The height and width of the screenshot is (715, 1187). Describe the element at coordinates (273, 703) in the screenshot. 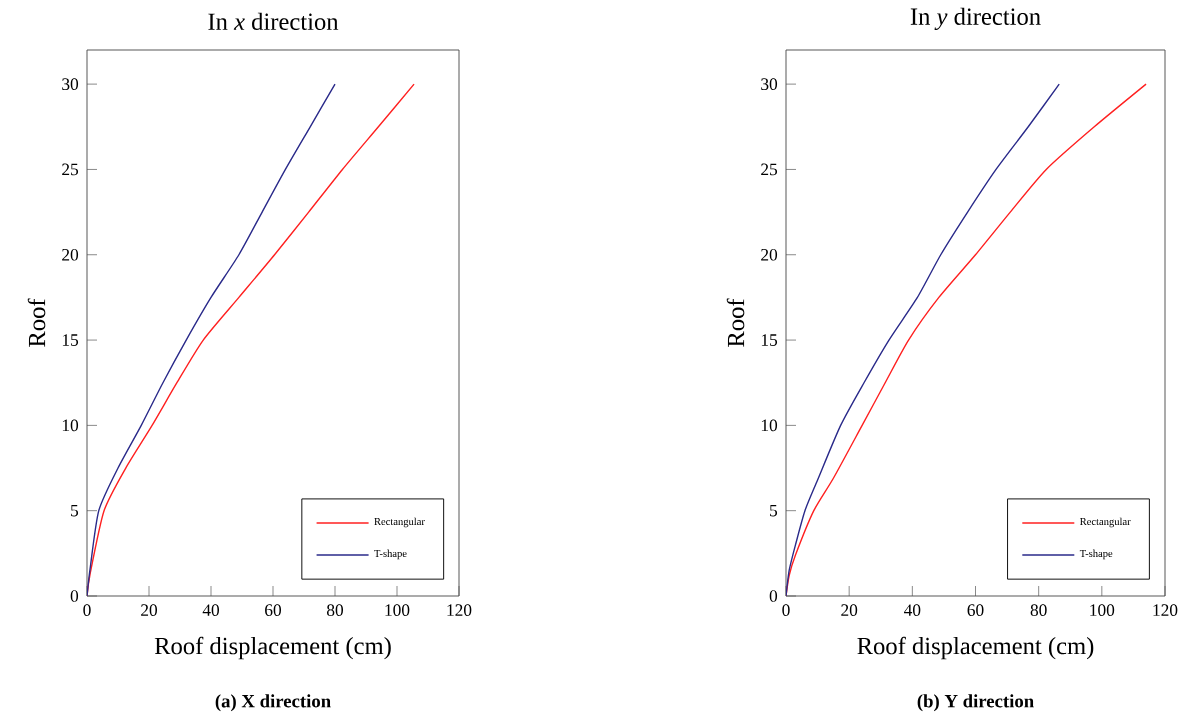

I see `text: (a) X direction` at that location.